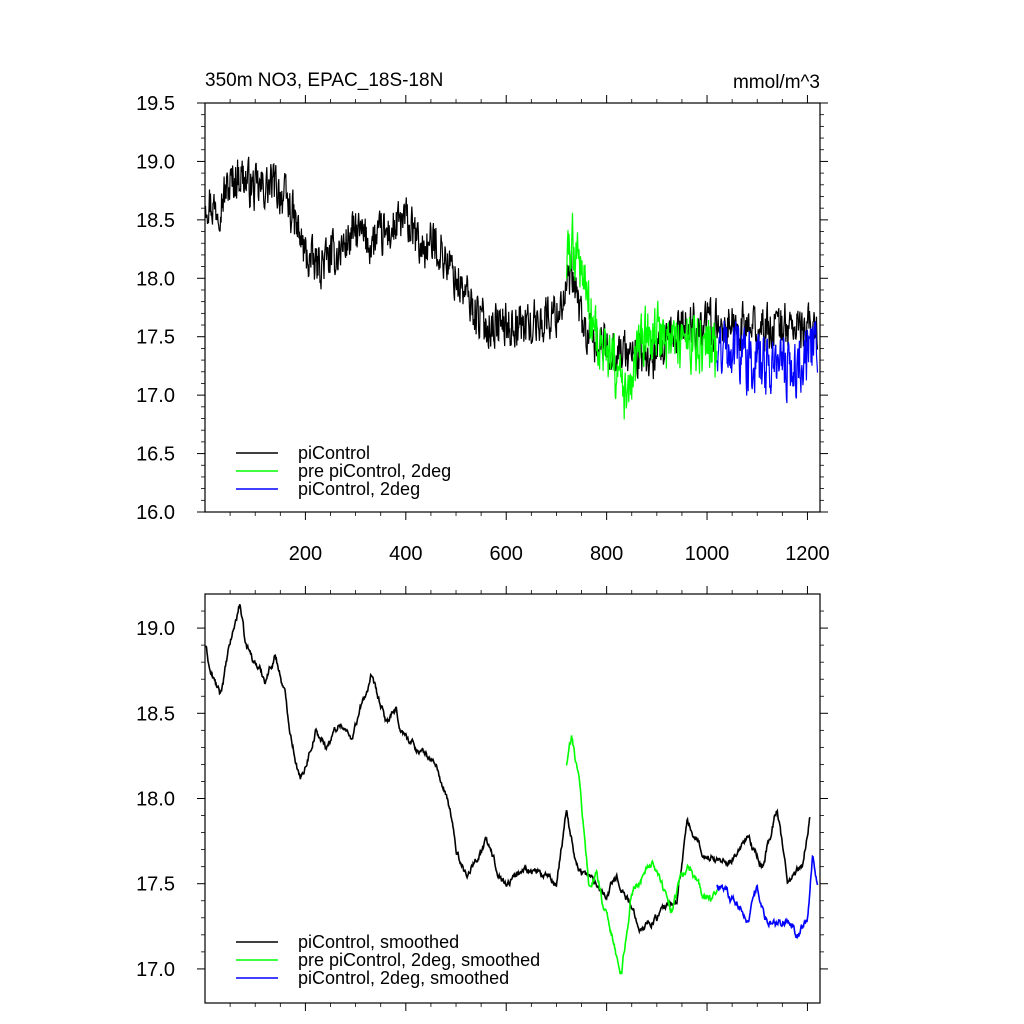  What do you see at coordinates (419, 960) in the screenshot?
I see `legend-label: pre piControl, 2deg, smoothed` at bounding box center [419, 960].